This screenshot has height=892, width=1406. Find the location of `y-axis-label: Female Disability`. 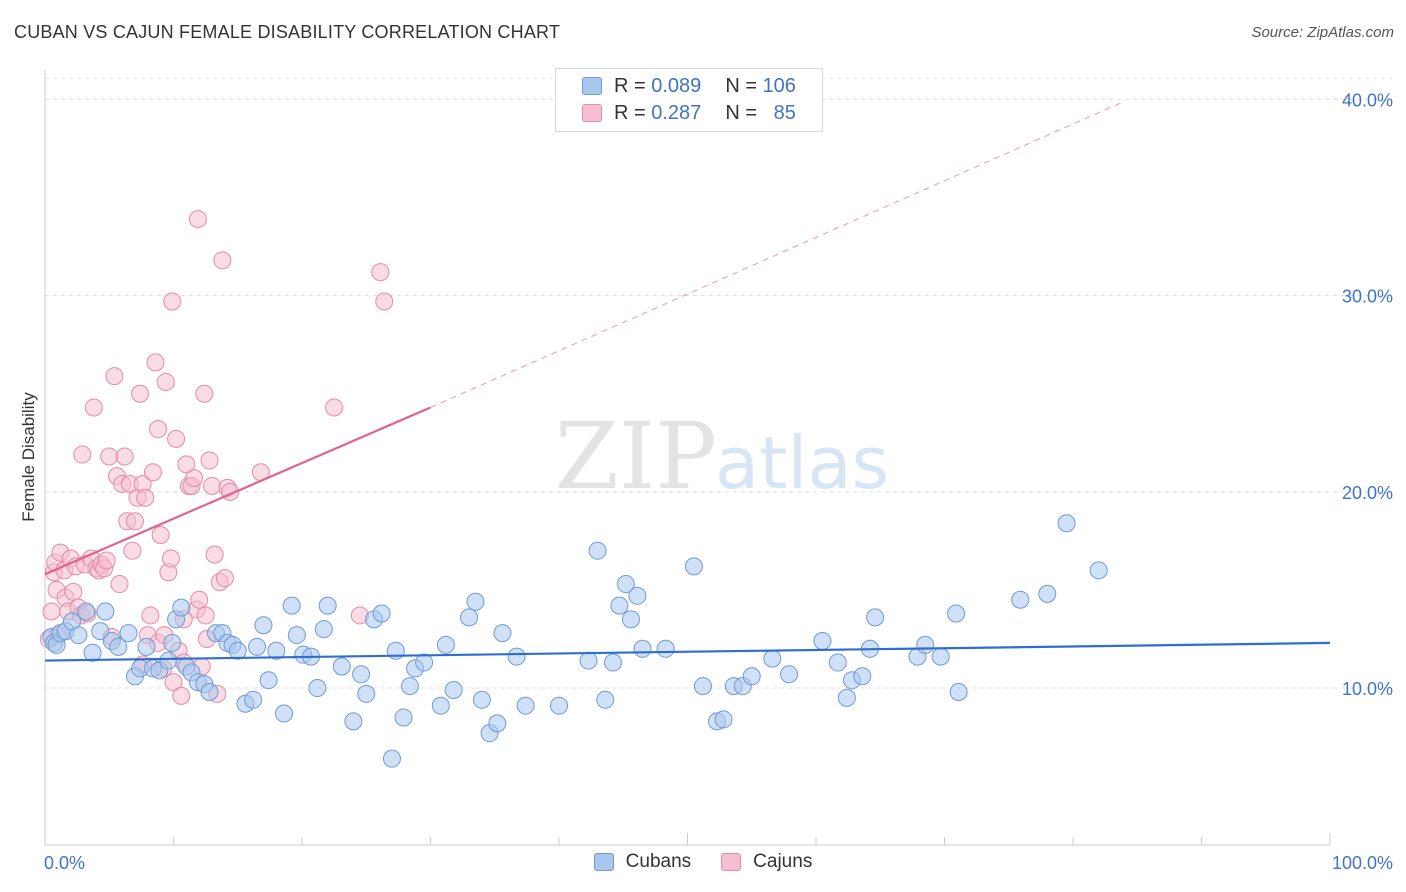

y-axis-label: Female Disability is located at coordinates (28, 457).